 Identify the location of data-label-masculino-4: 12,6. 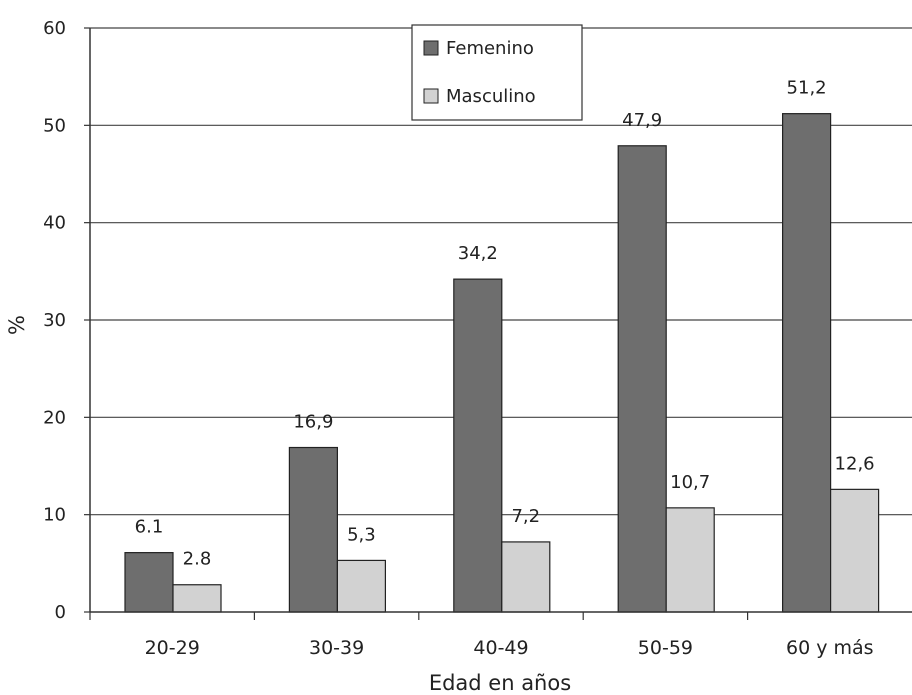
(855, 463).